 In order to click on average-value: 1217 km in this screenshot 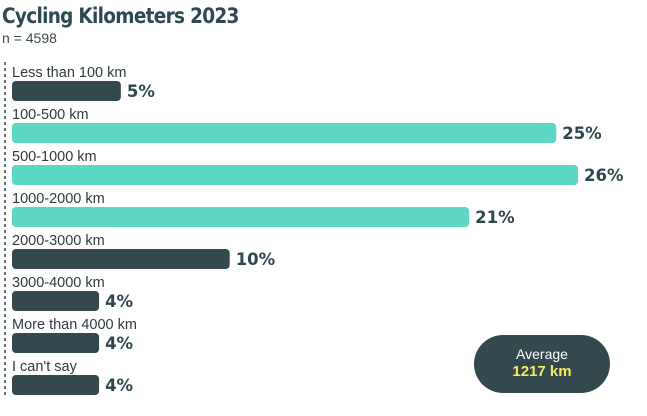, I will do `click(542, 371)`.